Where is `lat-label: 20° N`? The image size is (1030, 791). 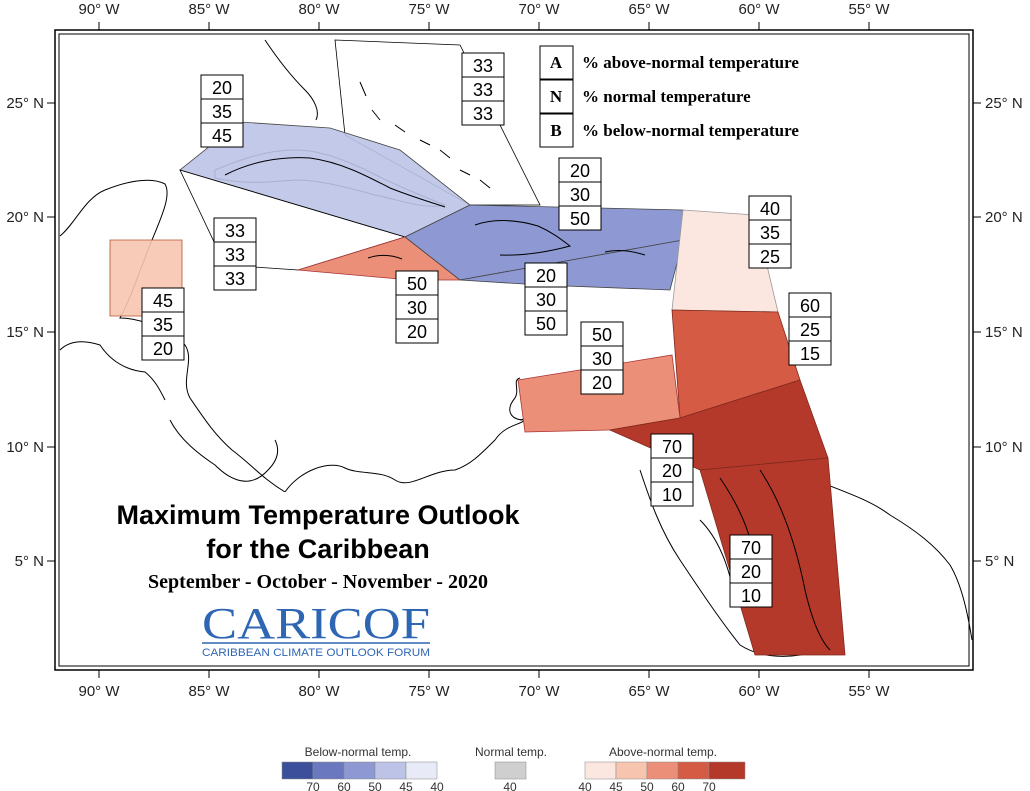 lat-label: 20° N is located at coordinates (25, 217).